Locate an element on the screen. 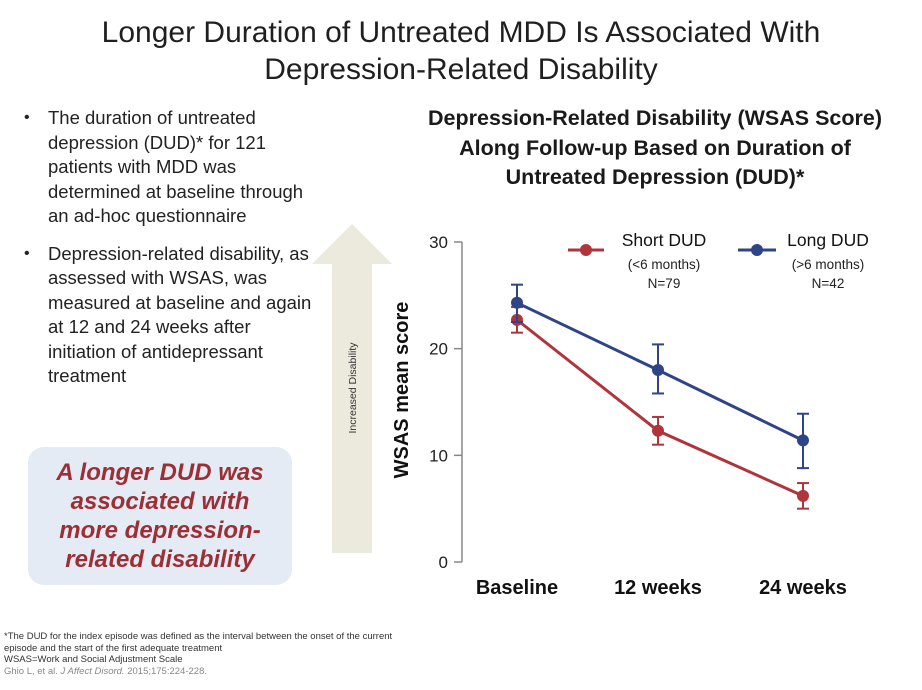 This screenshot has width=922, height=690. y-tick-label: 10 is located at coordinates (438, 455).